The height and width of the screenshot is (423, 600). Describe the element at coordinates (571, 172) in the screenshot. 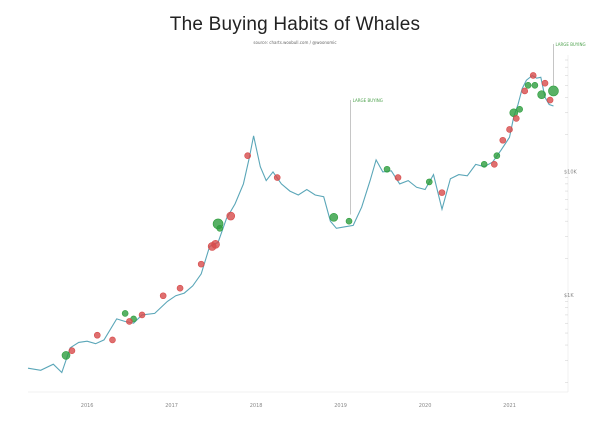

I see `y-tick-label: $10K` at that location.